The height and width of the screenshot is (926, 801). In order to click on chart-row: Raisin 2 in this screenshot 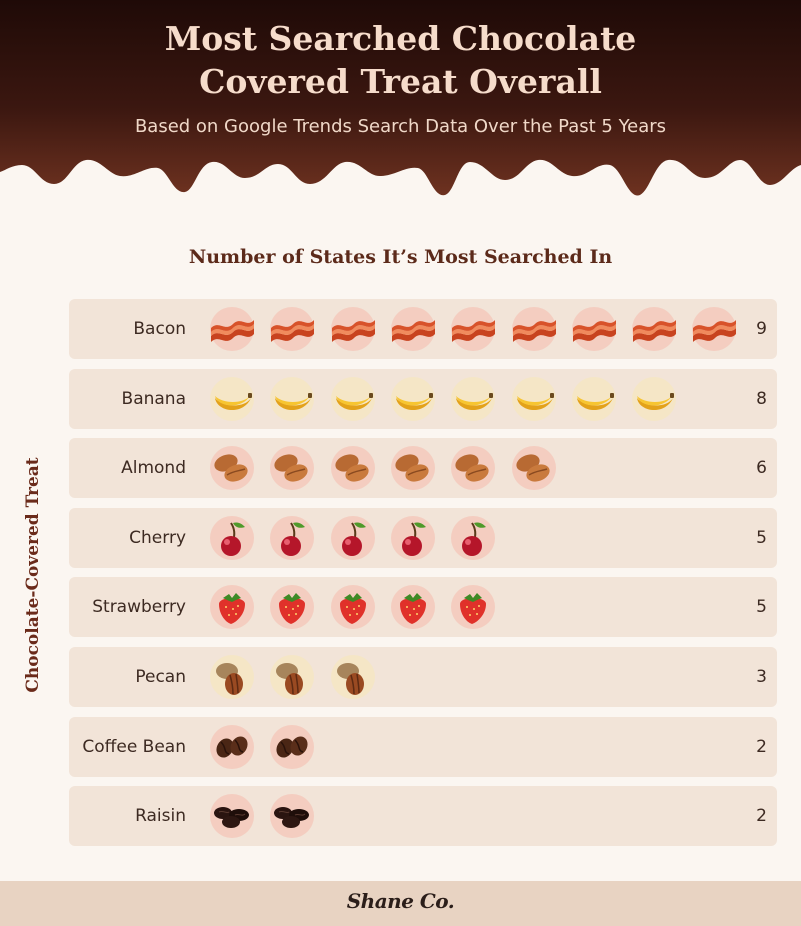, I will do `click(423, 816)`.